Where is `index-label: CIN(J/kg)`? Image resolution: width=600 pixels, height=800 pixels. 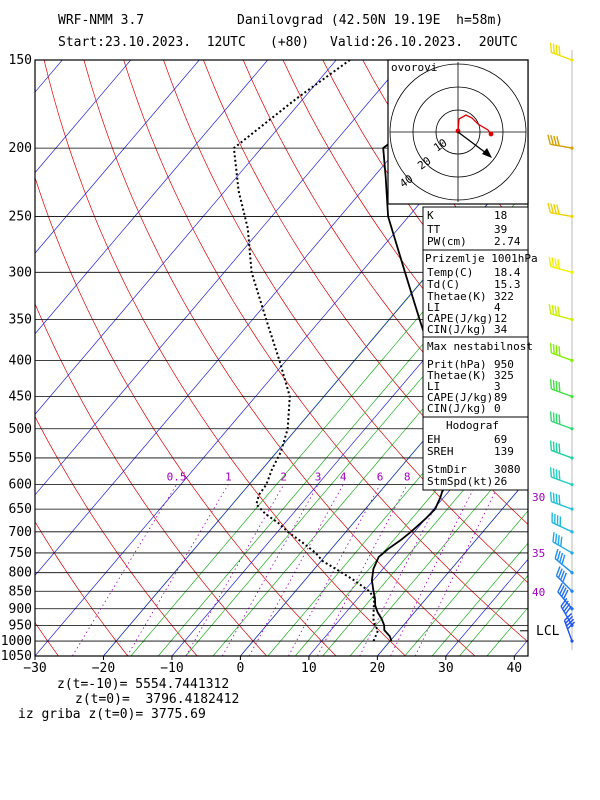
index-label: CIN(J/kg) is located at coordinates (457, 408).